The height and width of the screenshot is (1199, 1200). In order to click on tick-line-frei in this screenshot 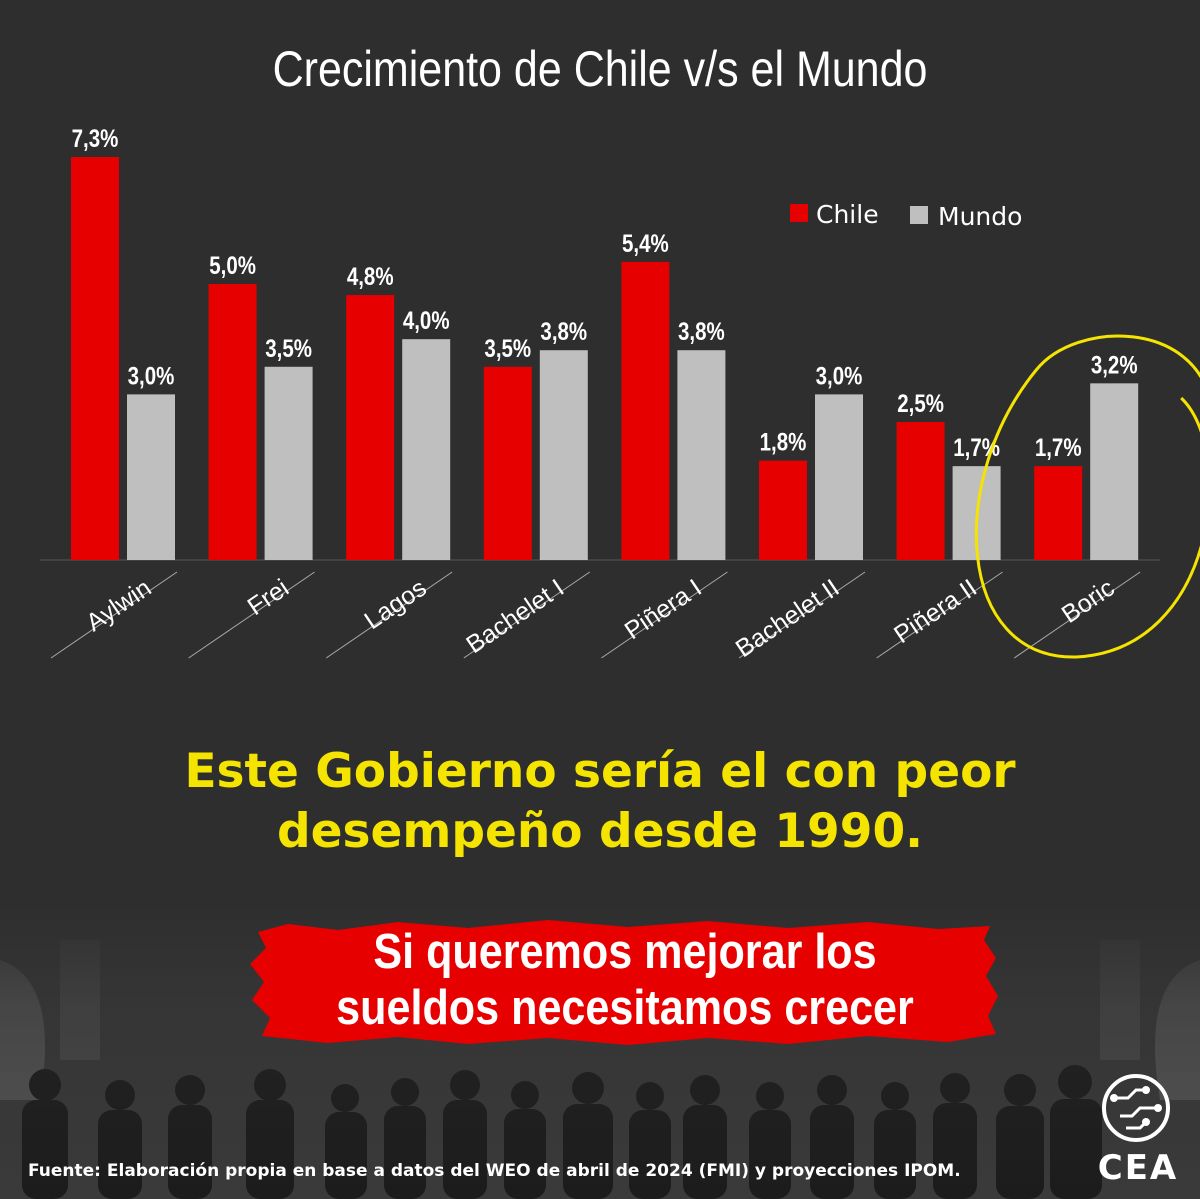, I will do `click(251, 615)`.